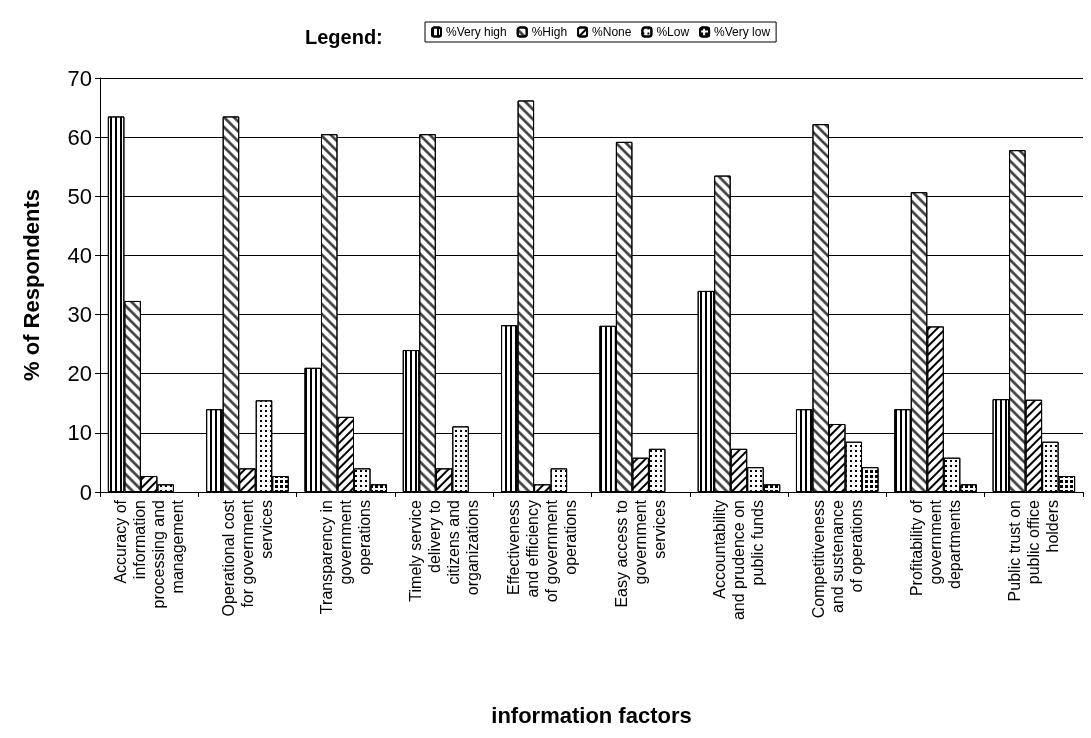 The image size is (1091, 738). I want to click on x-tick-label: Public trust on public office holders, so click(1034, 550).